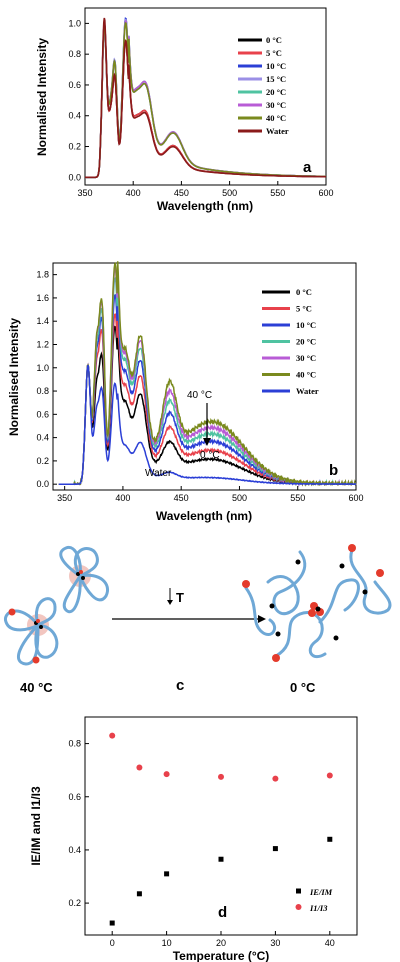 The image size is (400, 962). I want to click on legend-label-b-0: 0 °C, so click(304, 292).